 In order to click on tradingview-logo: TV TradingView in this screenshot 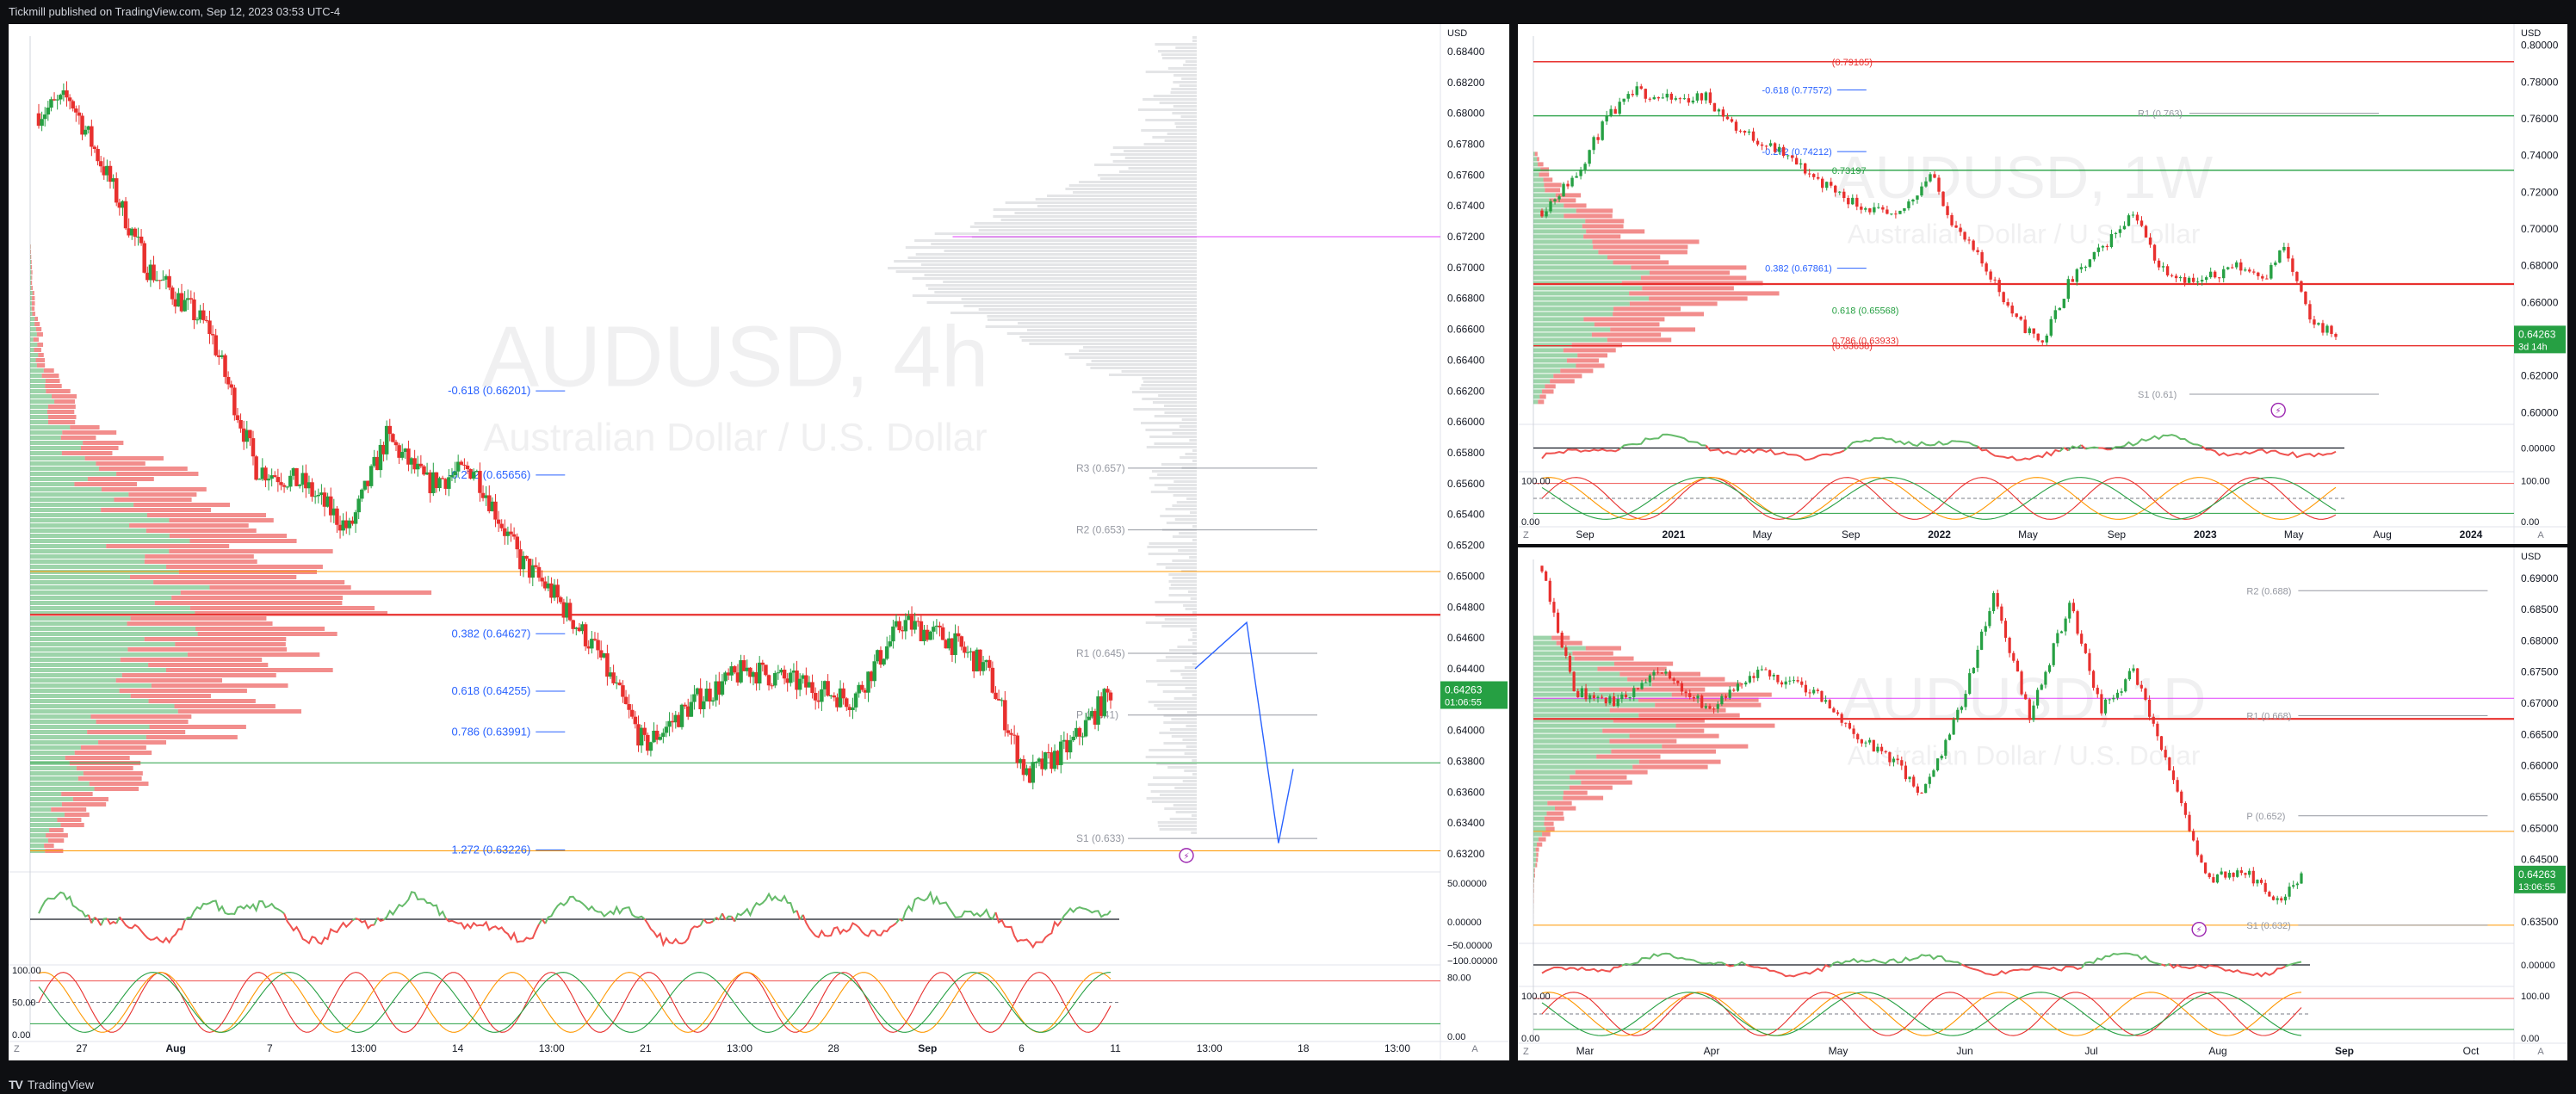, I will do `click(52, 1084)`.